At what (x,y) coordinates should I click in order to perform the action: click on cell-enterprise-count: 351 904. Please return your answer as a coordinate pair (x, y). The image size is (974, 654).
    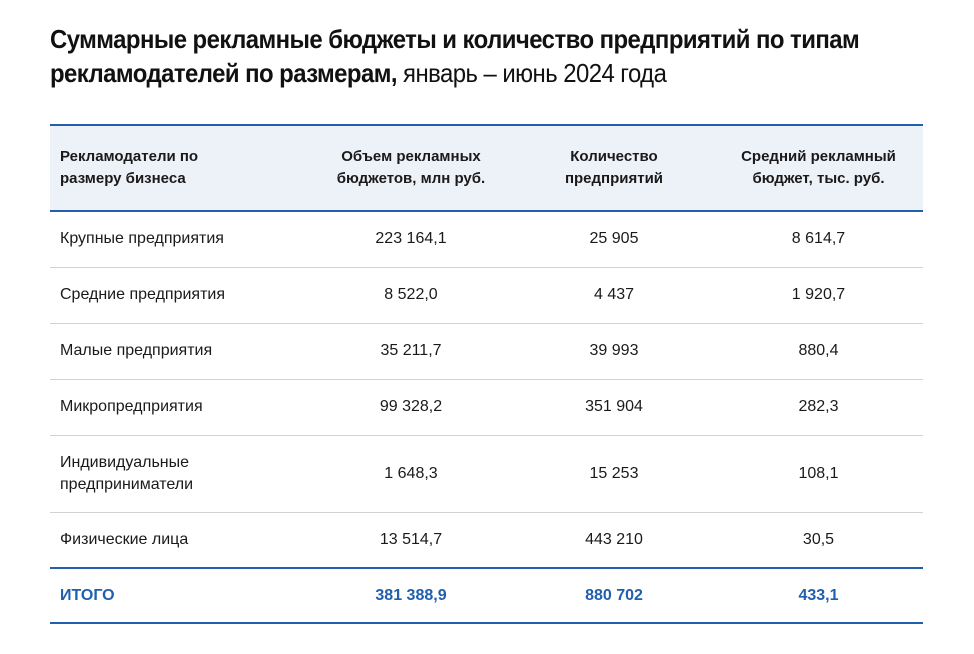
    Looking at the image, I should click on (614, 407).